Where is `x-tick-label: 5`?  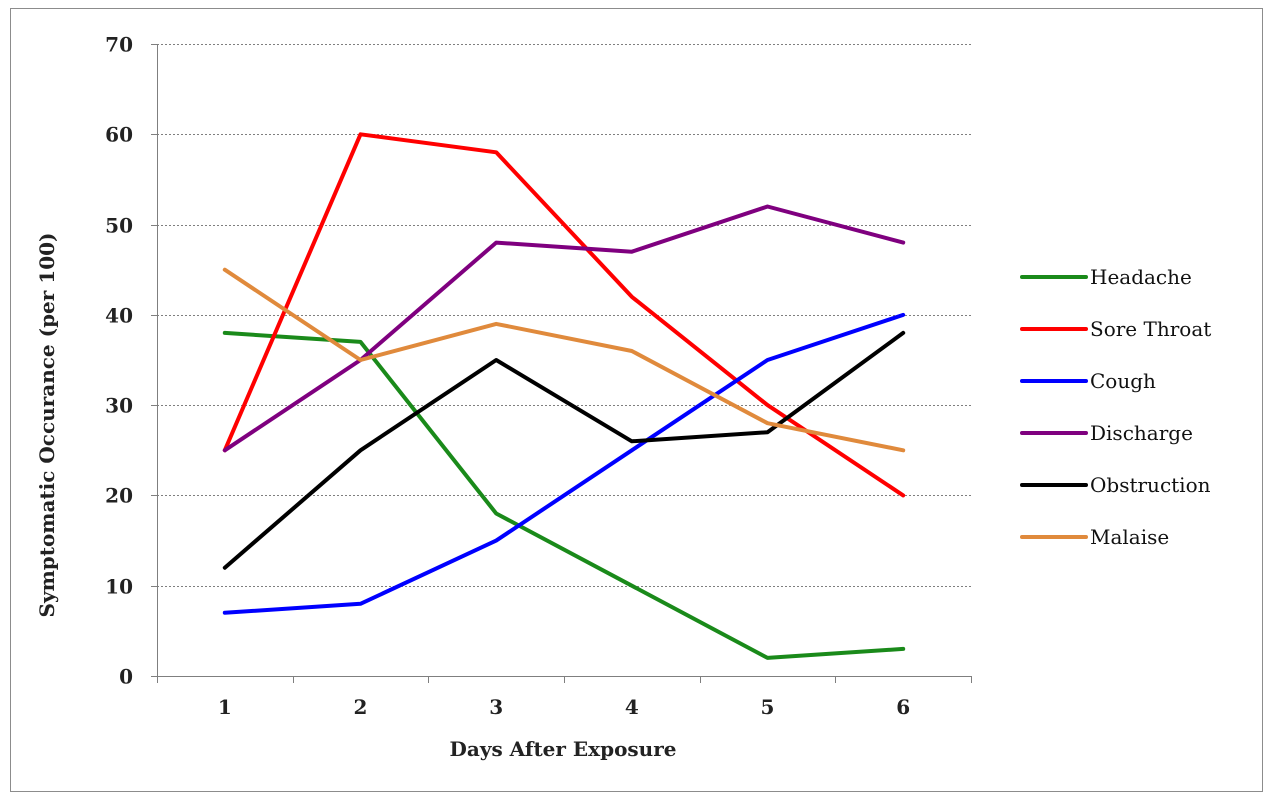 x-tick-label: 5 is located at coordinates (768, 707).